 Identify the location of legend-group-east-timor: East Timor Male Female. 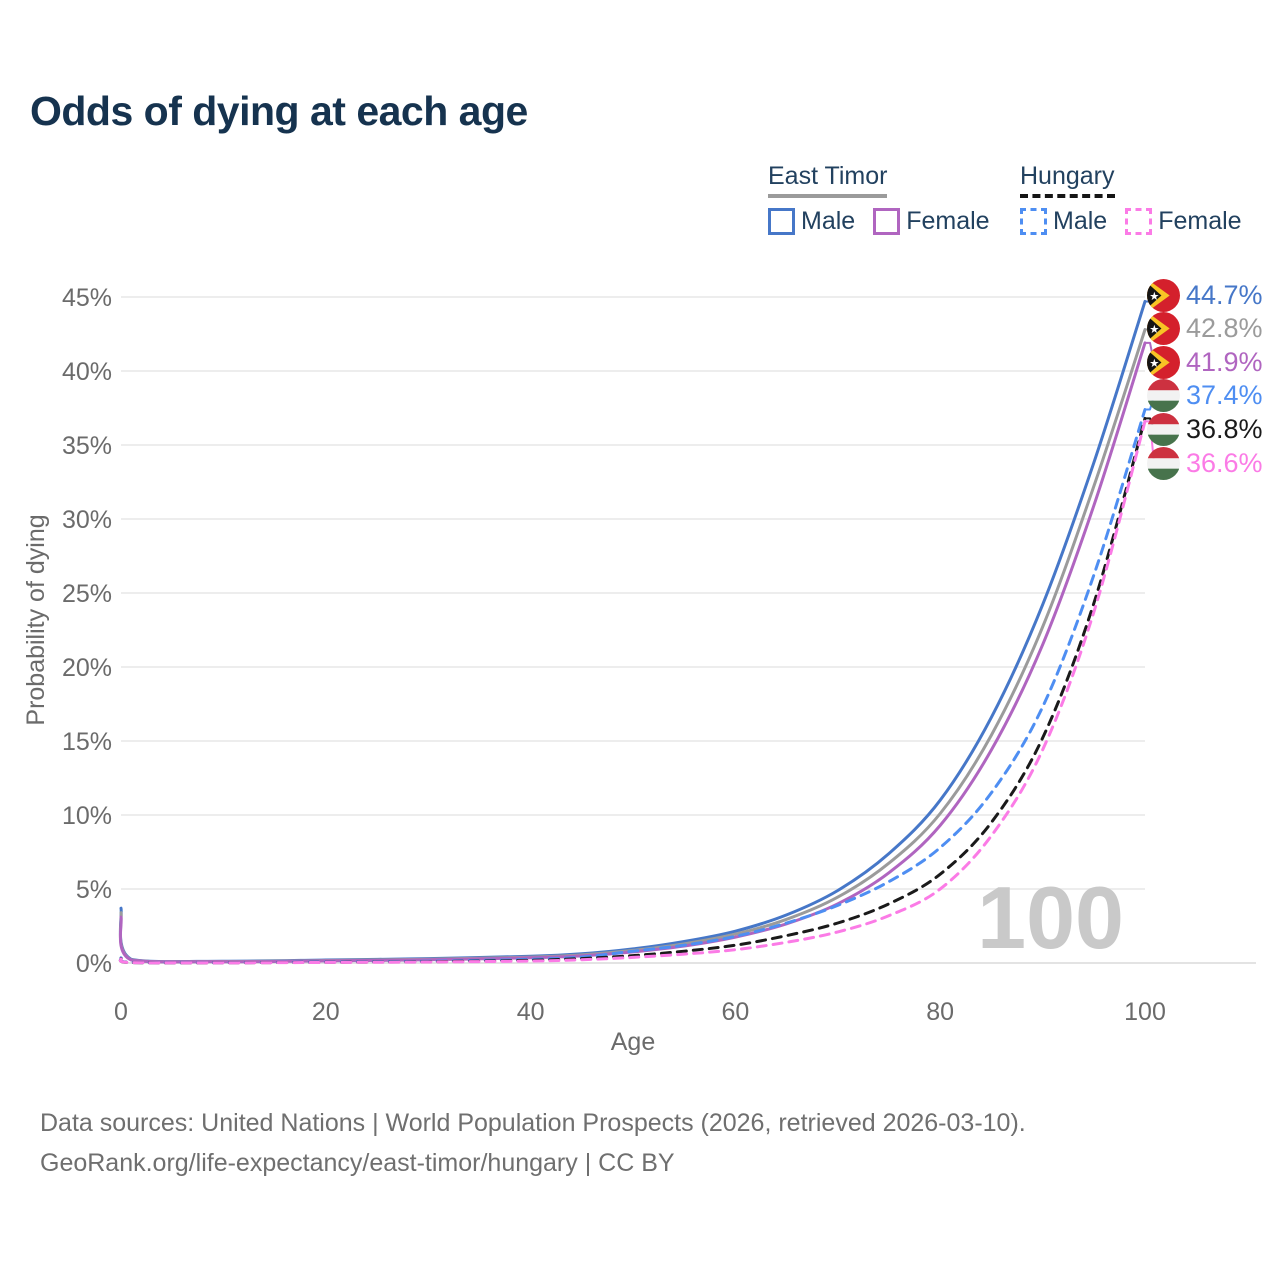
(879, 199).